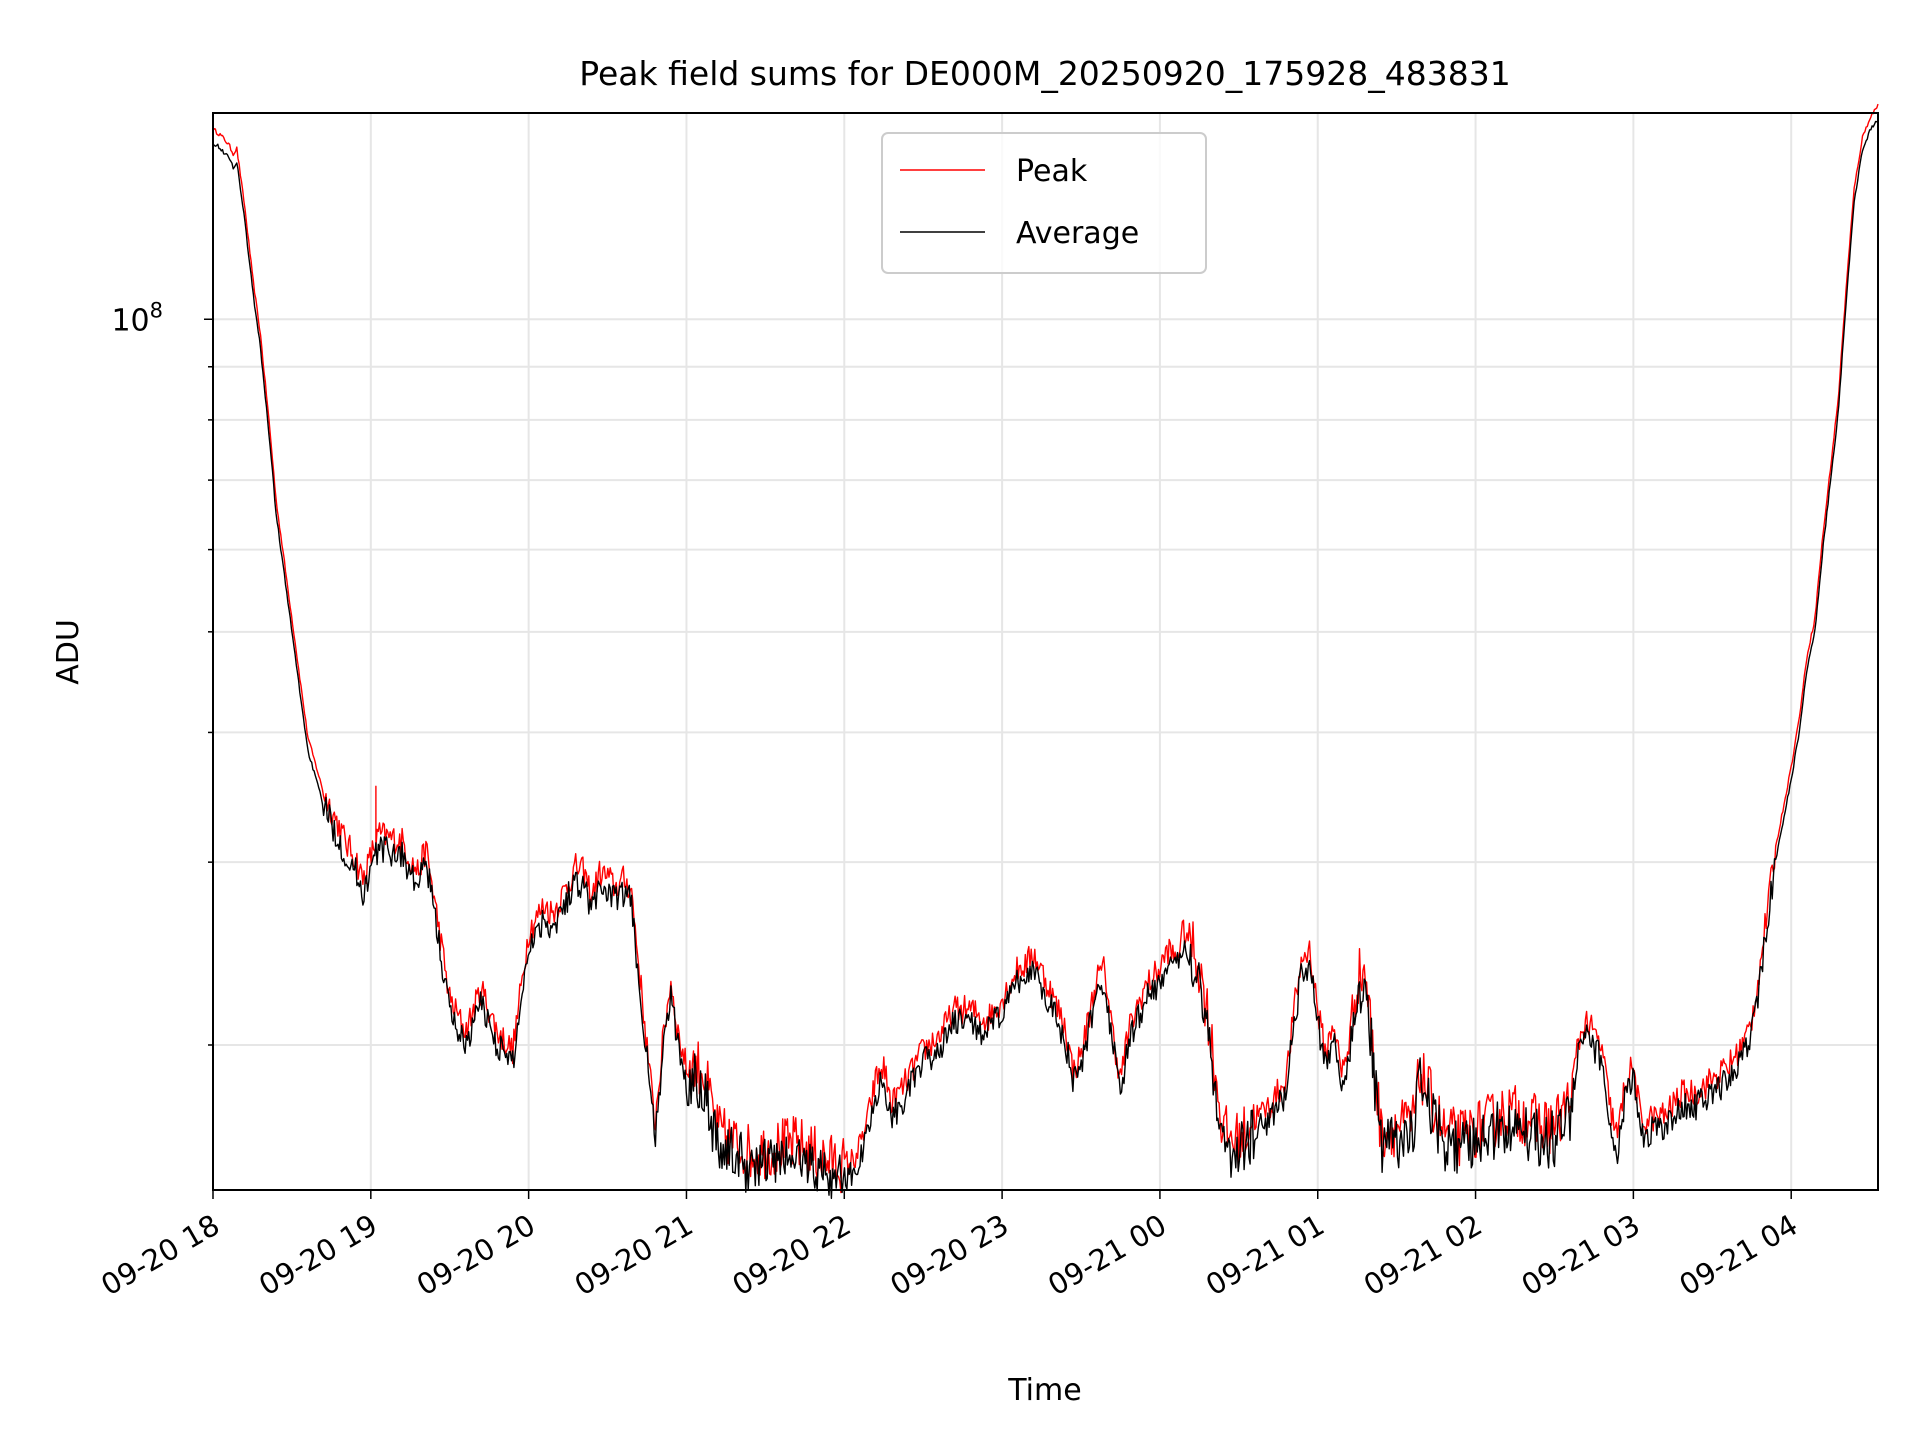 Image resolution: width=1920 pixels, height=1440 pixels. I want to click on svg-text: 108, so click(137, 318).